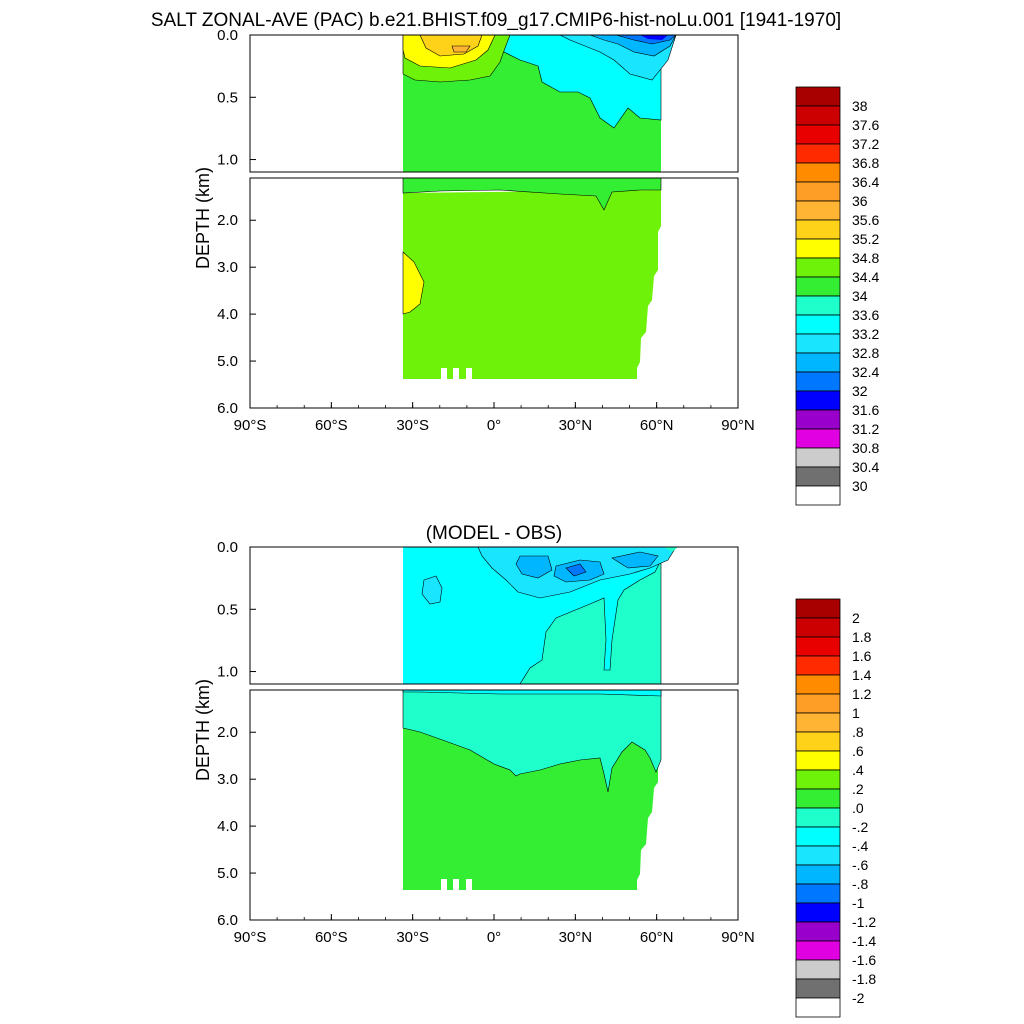 The image size is (1024, 1024). Describe the element at coordinates (858, 998) in the screenshot. I see `colorbar-label: -2` at that location.